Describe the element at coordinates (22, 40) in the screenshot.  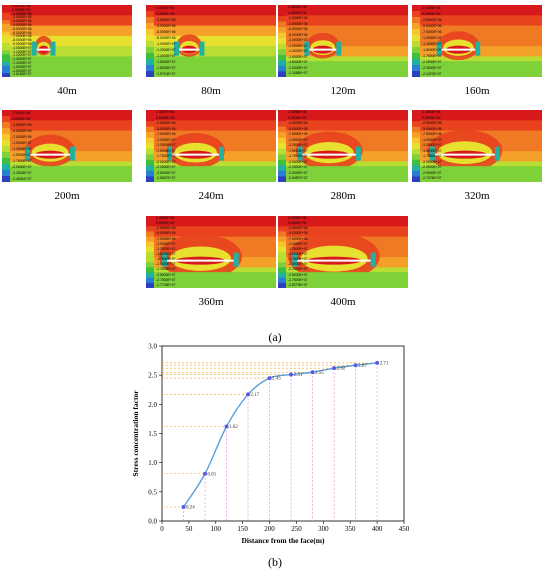
I see `legend-value: -8.0000E+06` at that location.